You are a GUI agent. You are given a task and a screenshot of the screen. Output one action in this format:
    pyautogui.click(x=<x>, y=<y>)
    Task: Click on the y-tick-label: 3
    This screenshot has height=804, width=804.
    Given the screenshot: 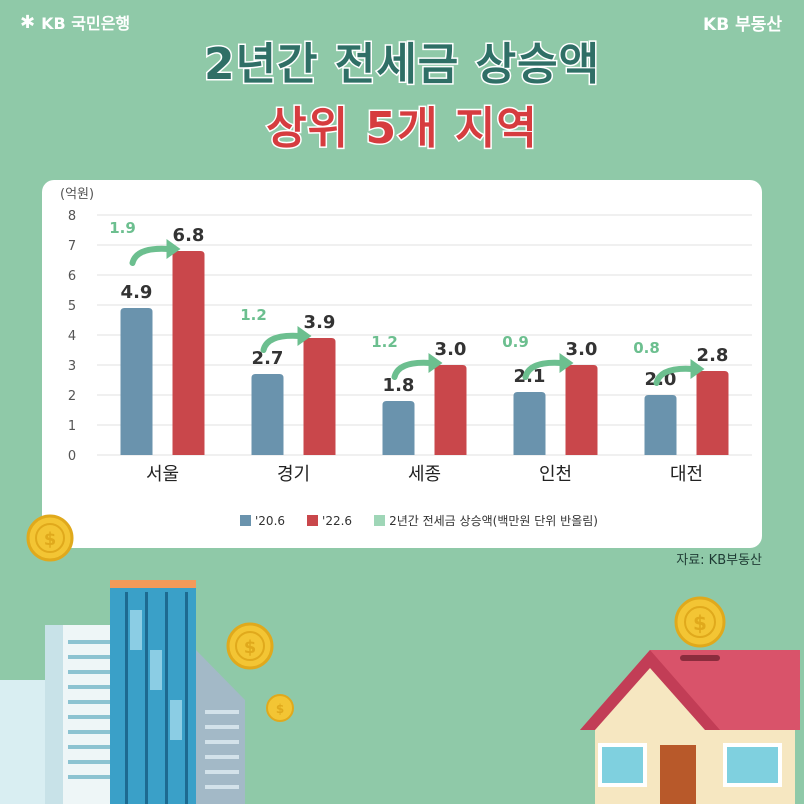 What is the action you would take?
    pyautogui.click(x=72, y=366)
    